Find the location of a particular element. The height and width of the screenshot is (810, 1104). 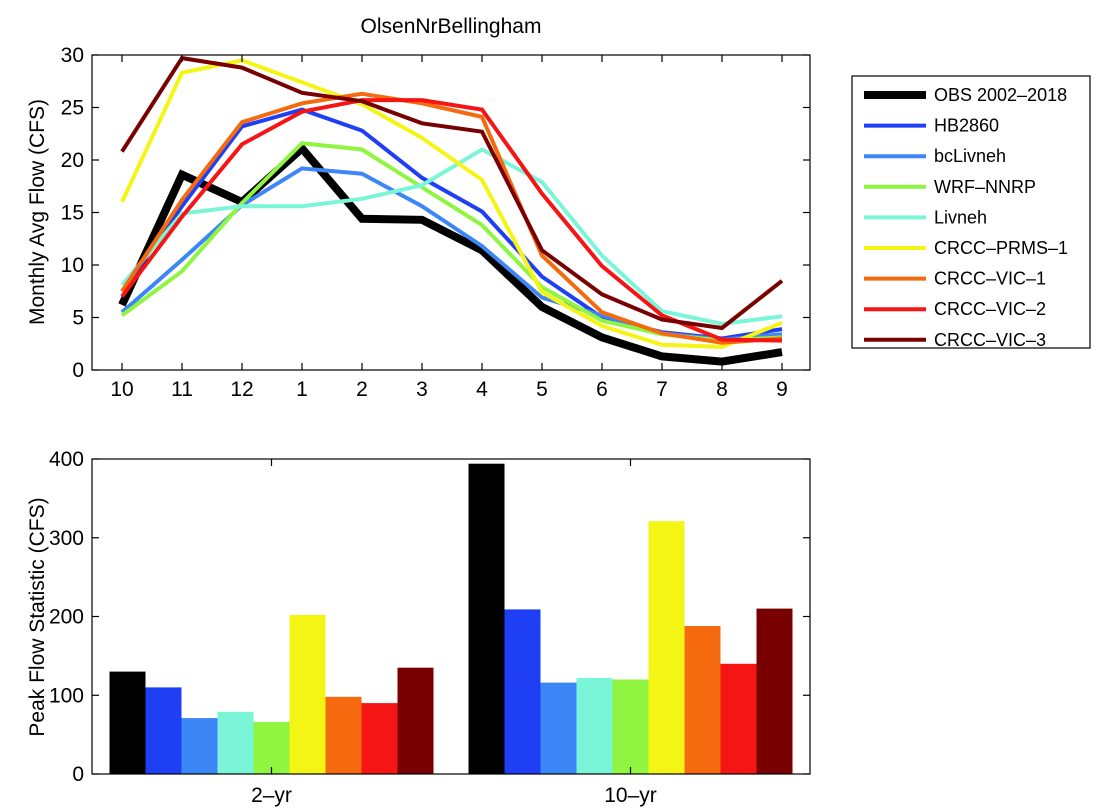

y-tick-label: 400 is located at coordinates (66, 459).